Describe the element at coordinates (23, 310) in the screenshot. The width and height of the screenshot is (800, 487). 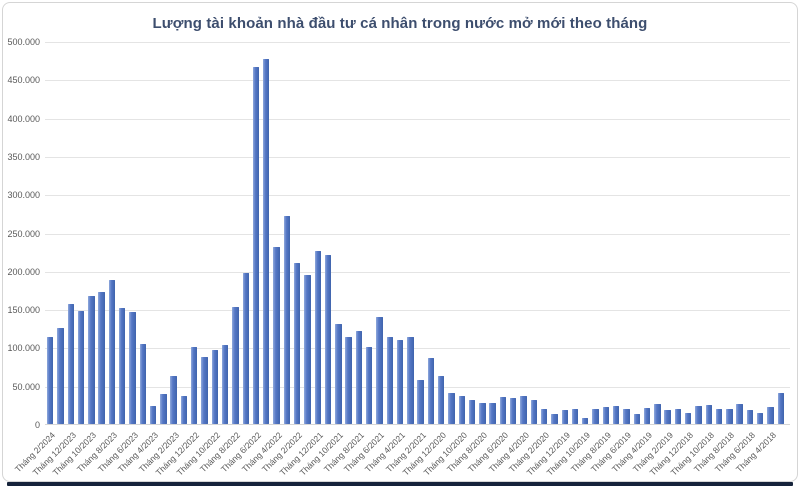
I see `y-axis-tick-label: 150.000` at that location.